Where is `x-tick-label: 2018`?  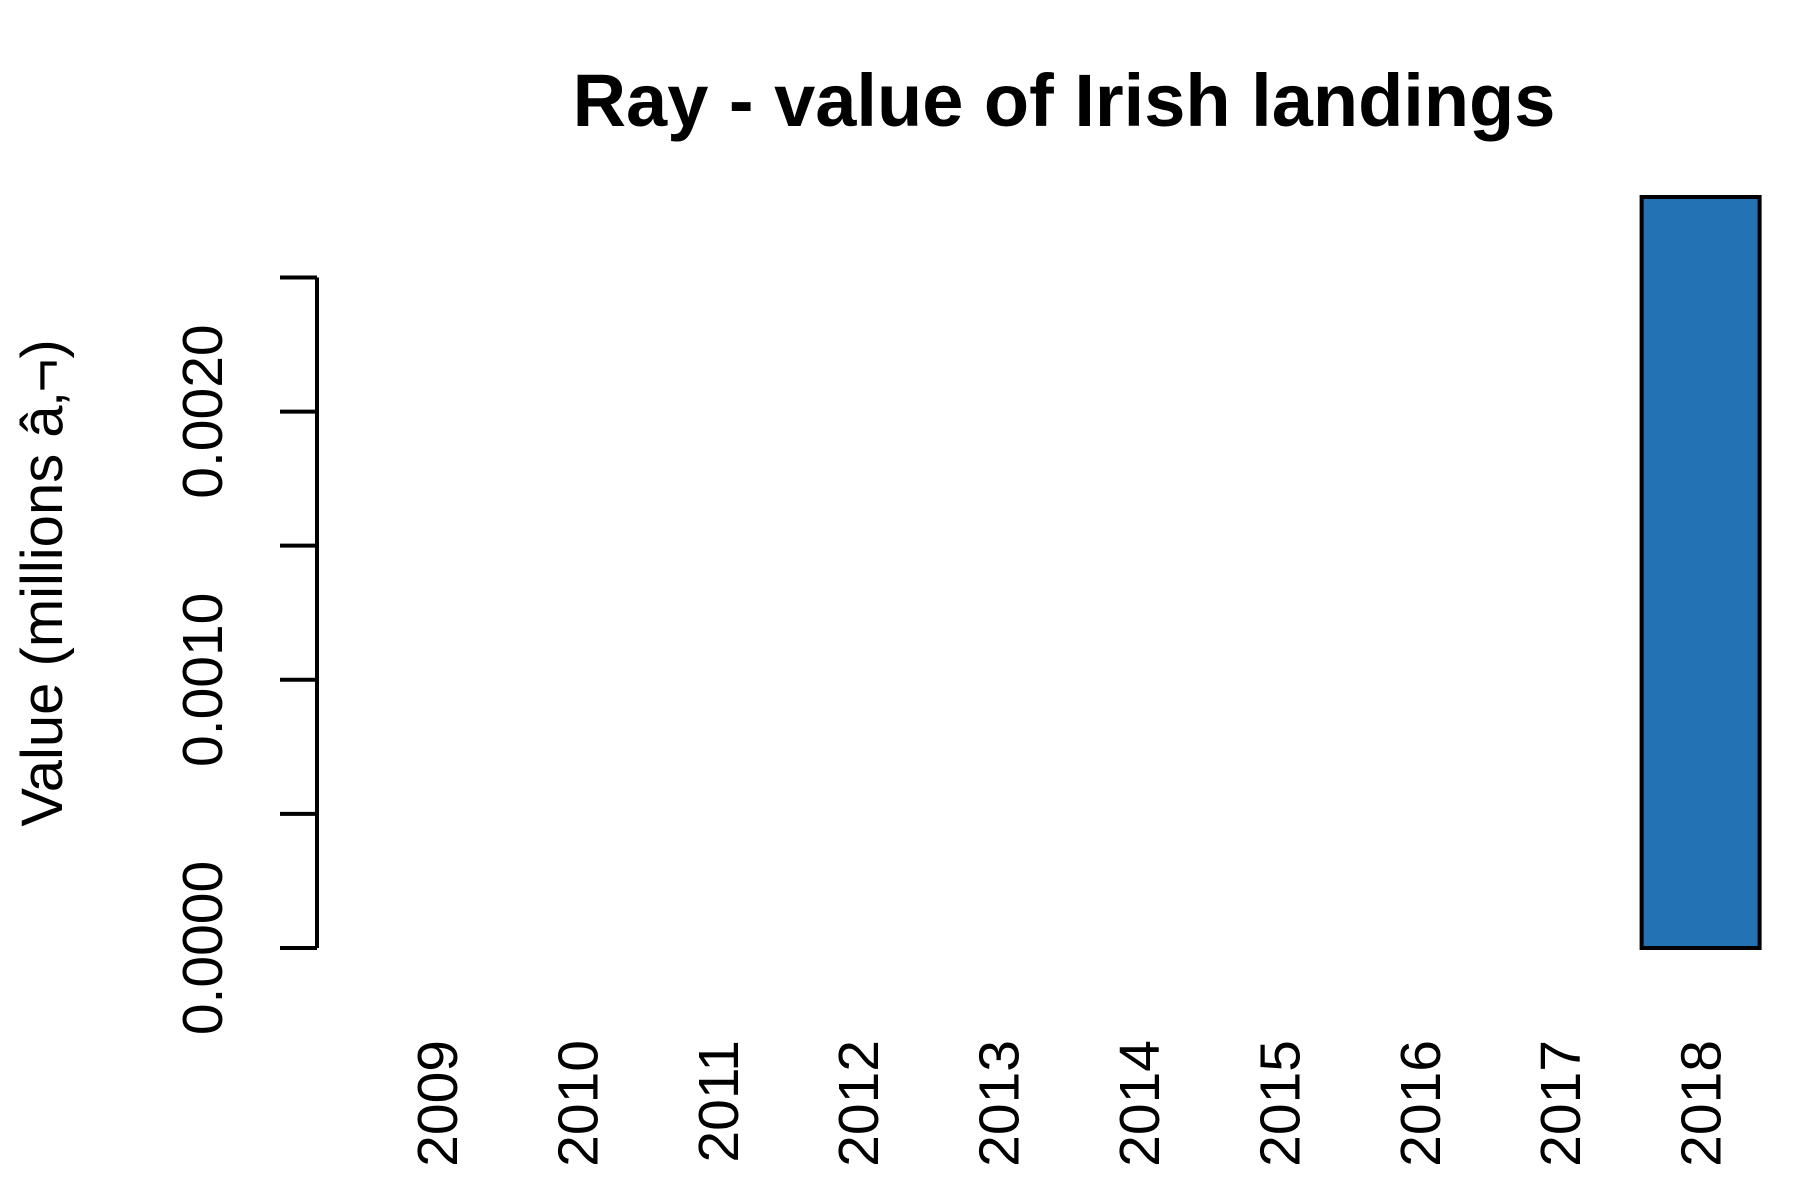
x-tick-label: 2018 is located at coordinates (1702, 1103).